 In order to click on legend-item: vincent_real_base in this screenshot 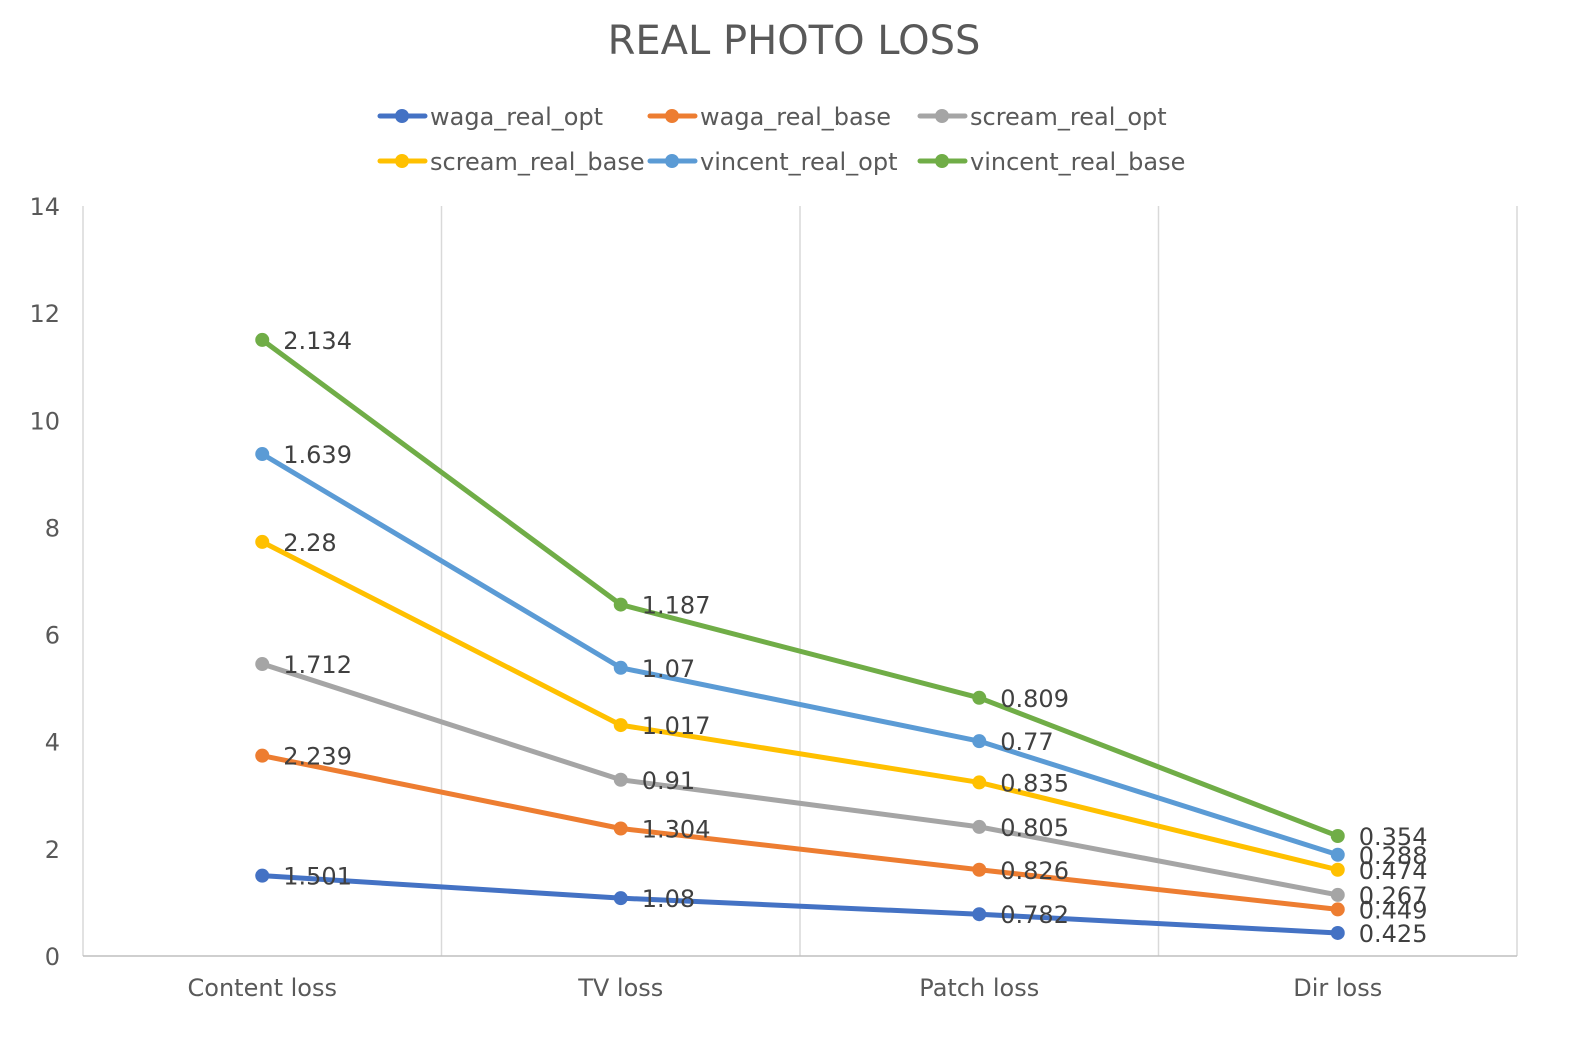, I will do `click(1051, 162)`.